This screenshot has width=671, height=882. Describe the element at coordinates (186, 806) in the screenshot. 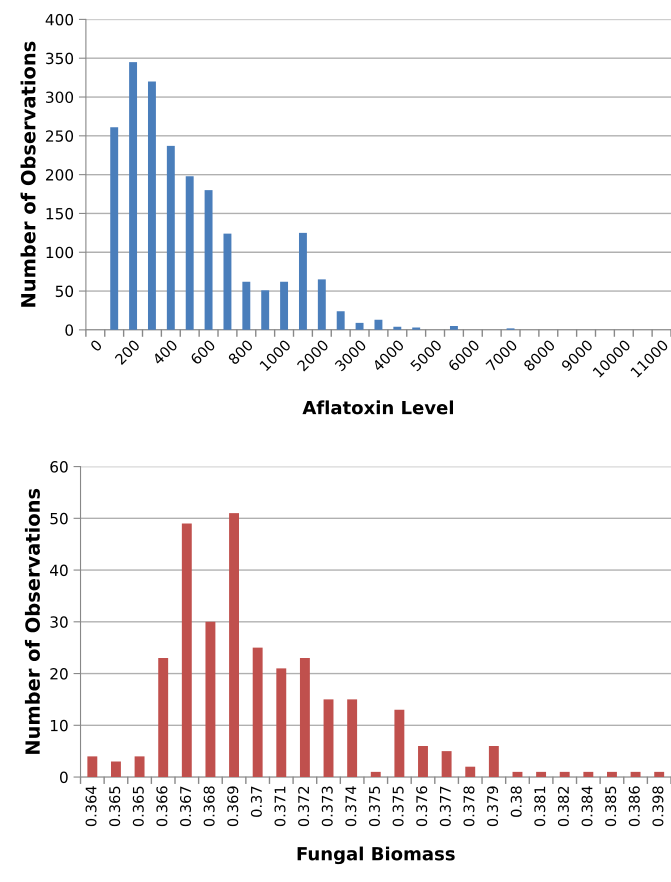

I see `x-tick-label: 0.367` at that location.